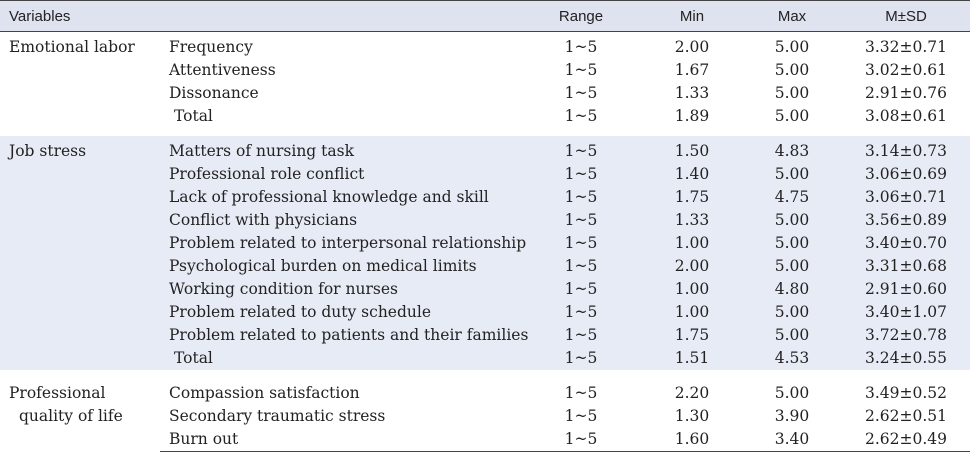  What do you see at coordinates (906, 197) in the screenshot?
I see `row-msd: 3.06±0.71` at bounding box center [906, 197].